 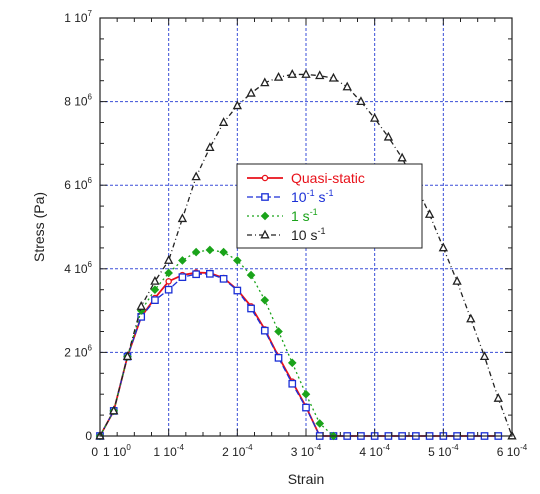 I want to click on x-tick-label: 0, so click(x=94, y=452).